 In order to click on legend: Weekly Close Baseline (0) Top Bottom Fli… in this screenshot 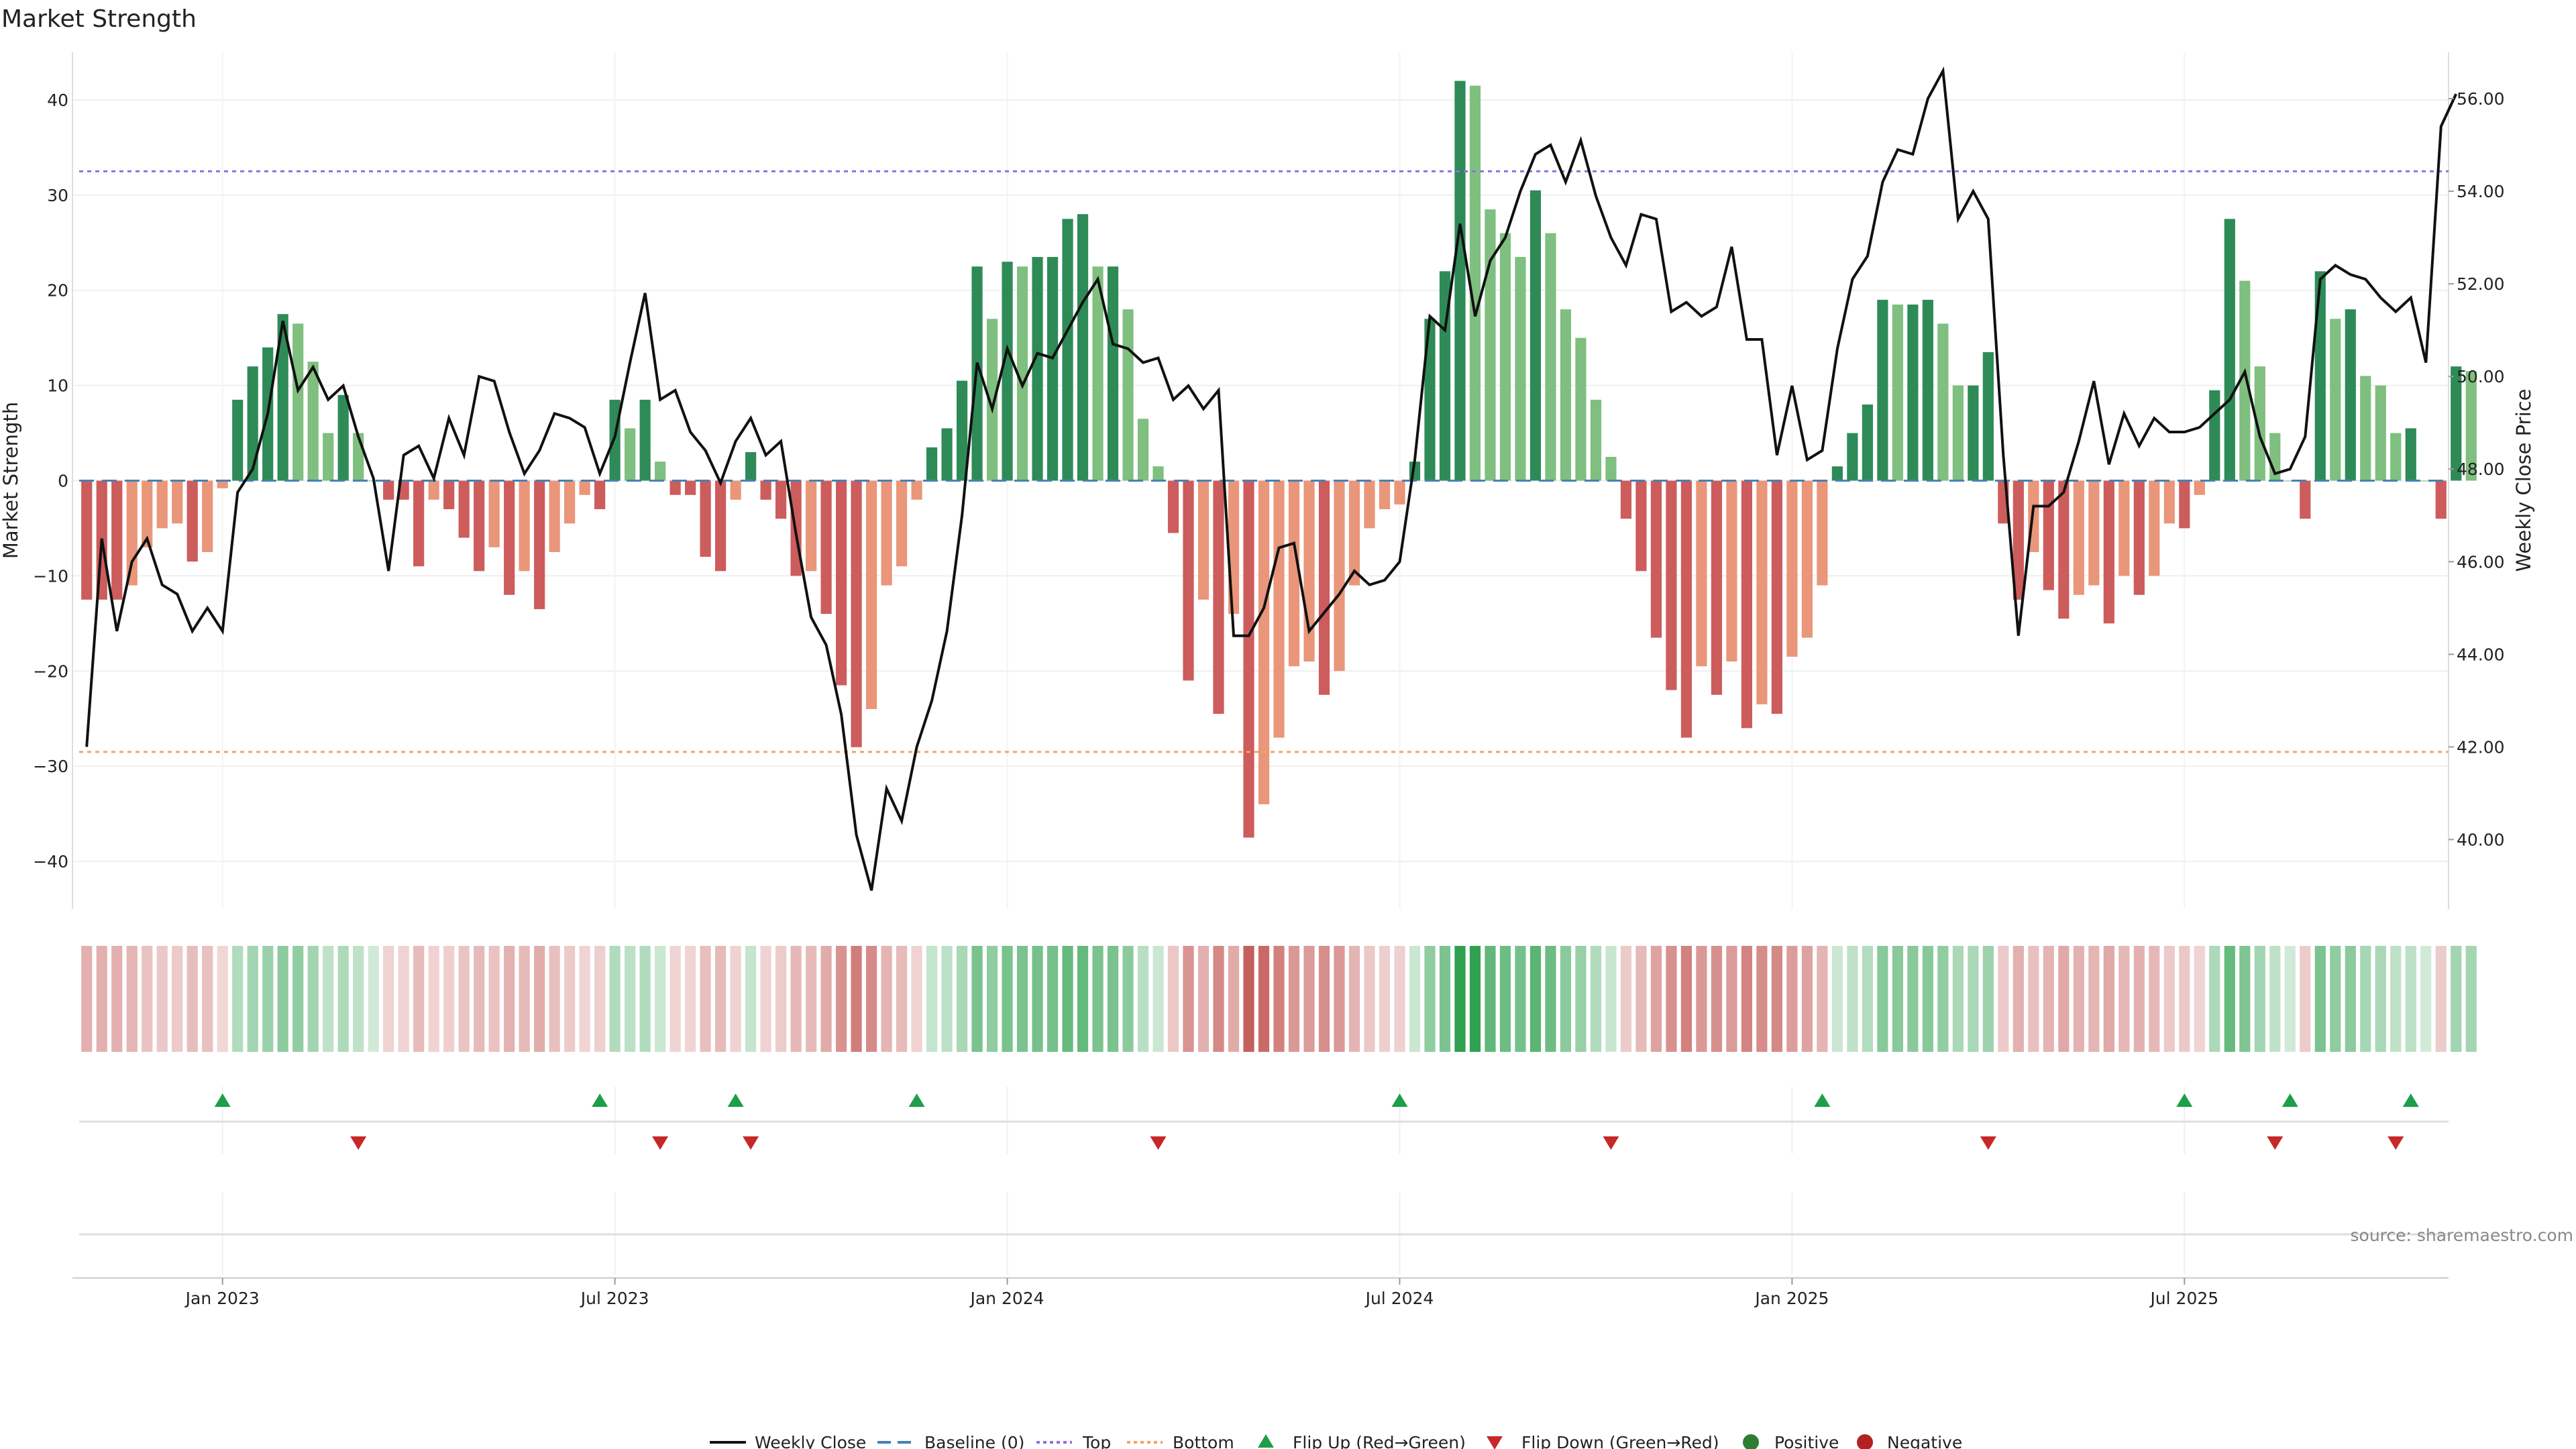, I will do `click(1336, 1441)`.